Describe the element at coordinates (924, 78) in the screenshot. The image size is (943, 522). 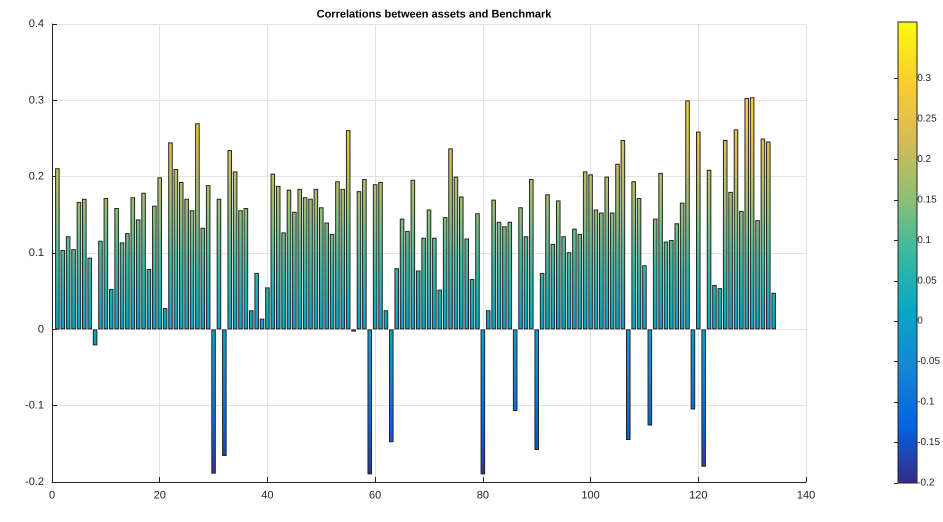
I see `color-bar-label: 0.3` at that location.